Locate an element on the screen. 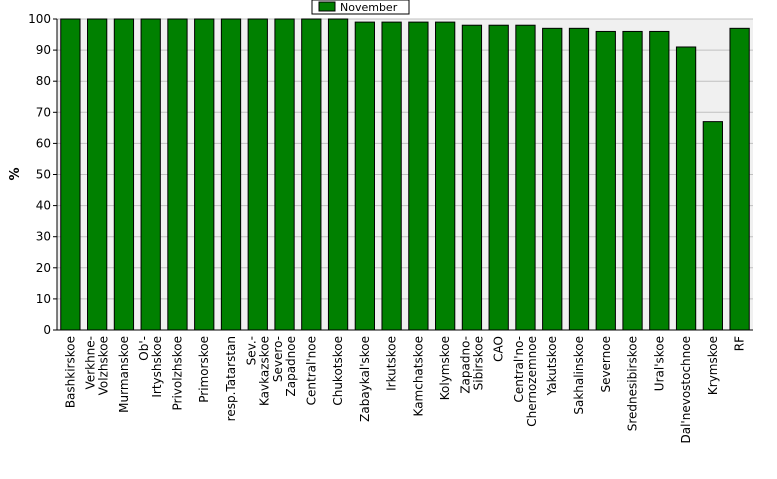  x-category-label: Dal'nevostochnoe is located at coordinates (686, 390).